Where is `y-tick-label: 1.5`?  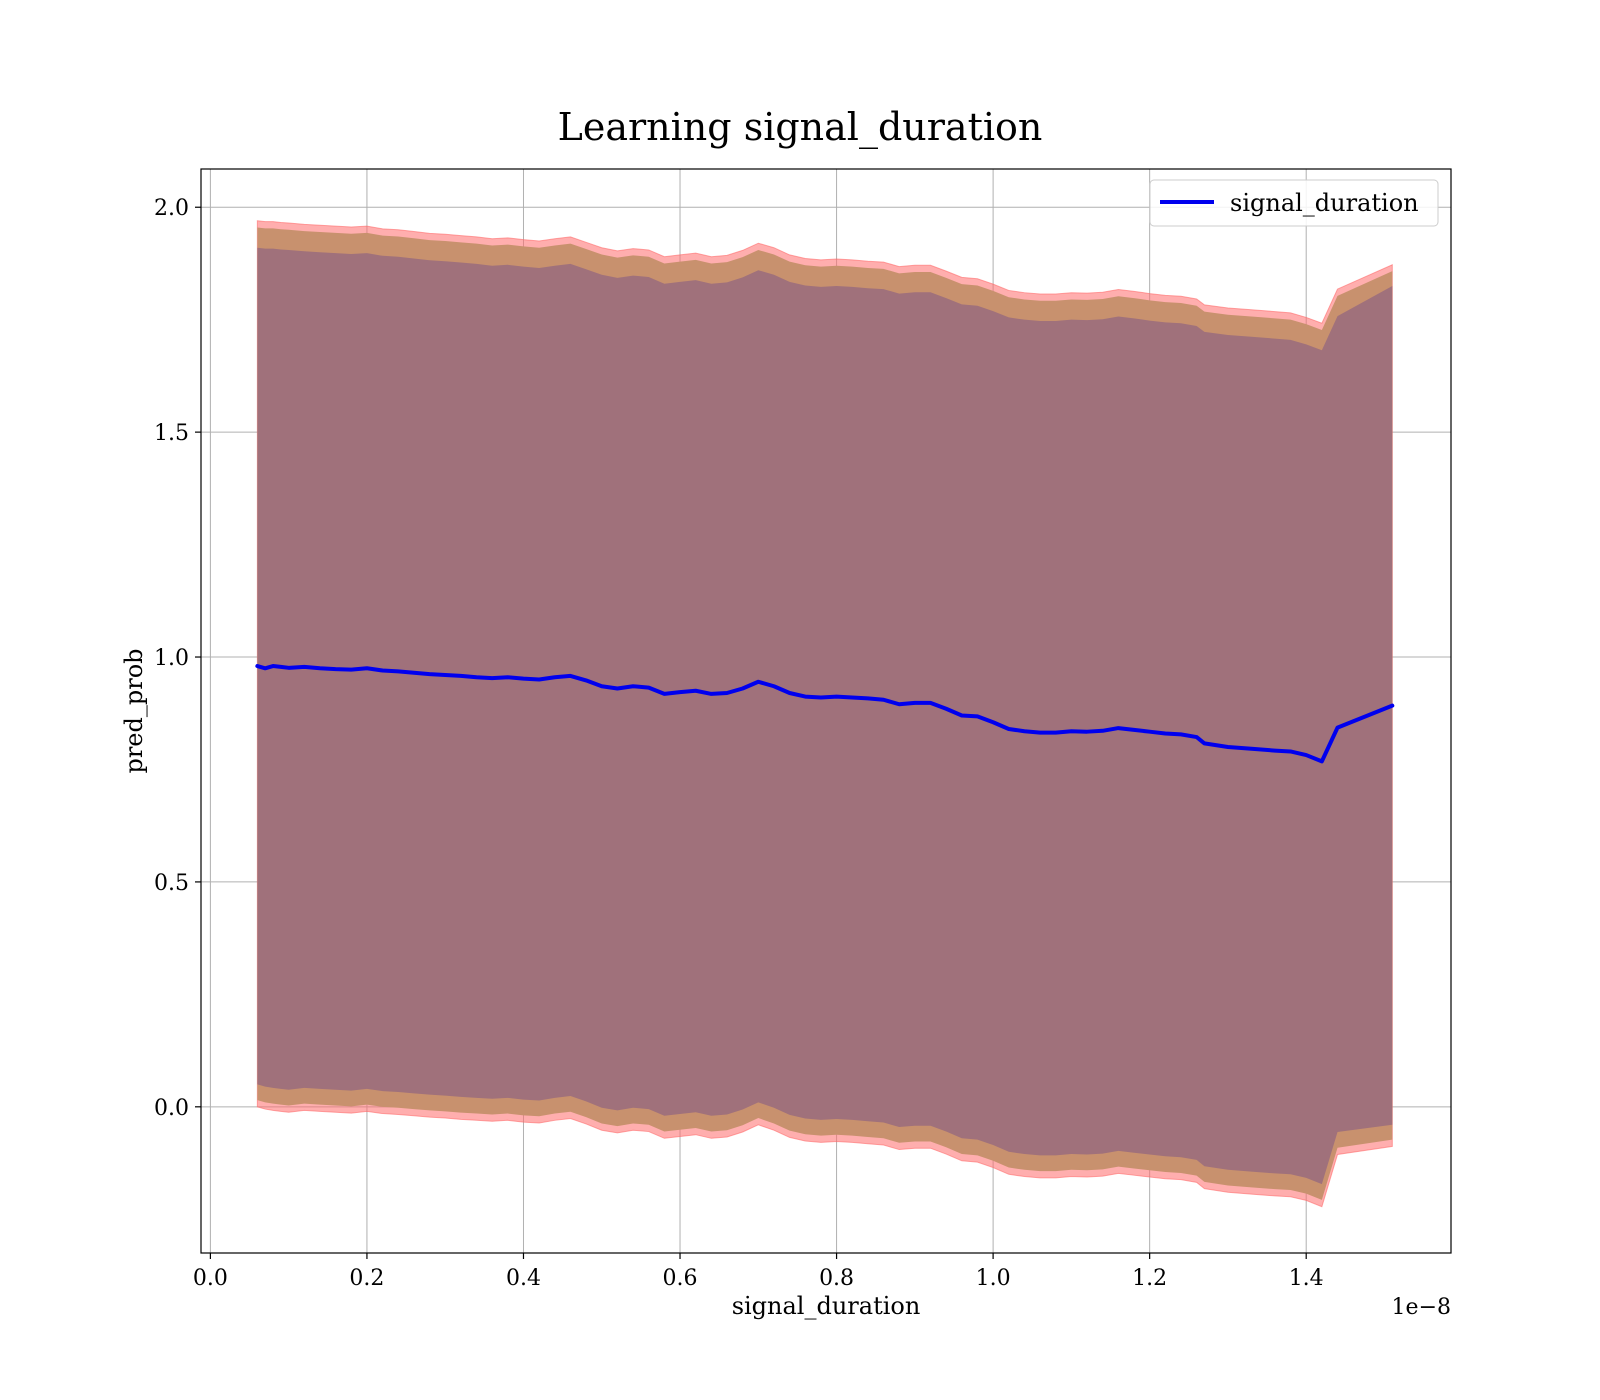
y-tick-label: 1.5 is located at coordinates (171, 433).